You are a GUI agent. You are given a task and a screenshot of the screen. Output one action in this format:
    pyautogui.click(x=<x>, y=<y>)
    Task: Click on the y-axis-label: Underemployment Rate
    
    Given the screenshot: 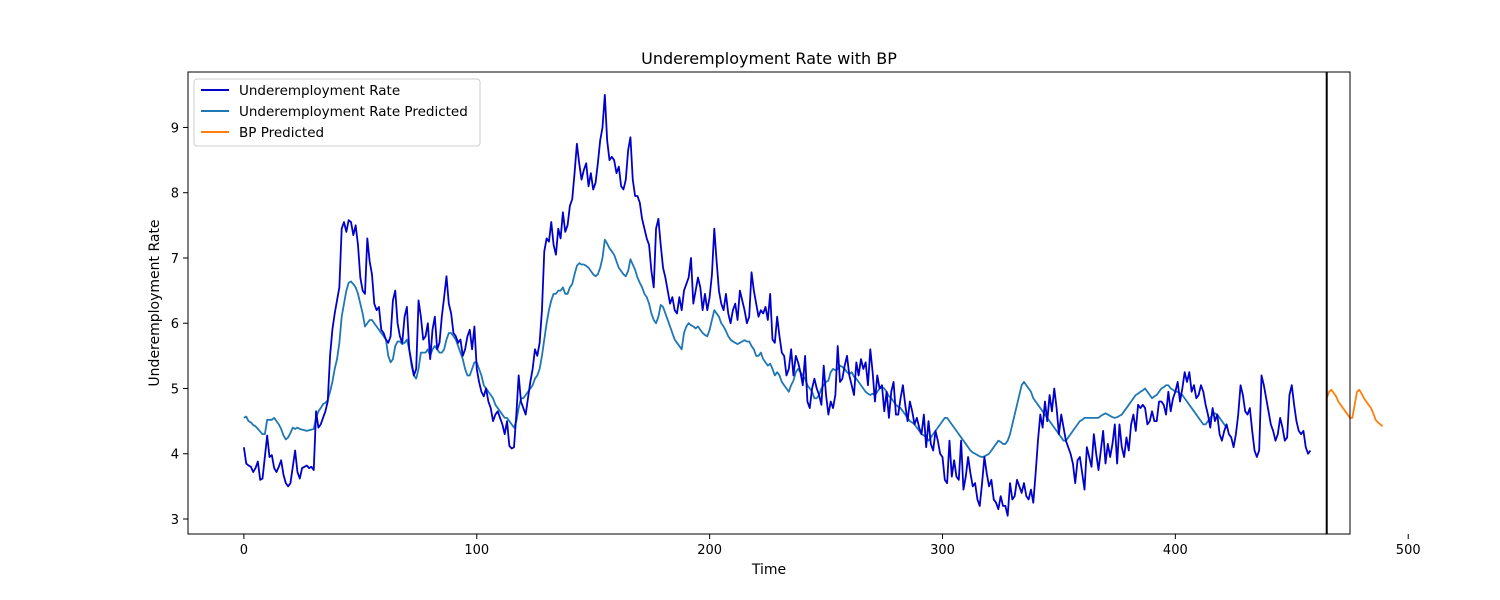 What is the action you would take?
    pyautogui.click(x=155, y=302)
    